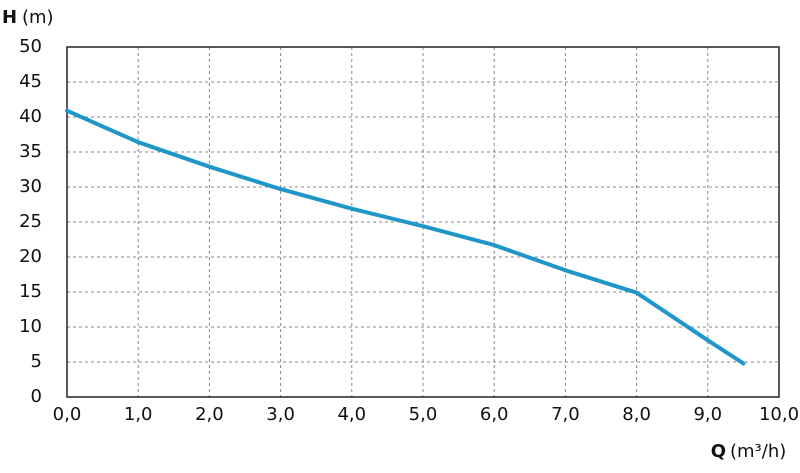 The width and height of the screenshot is (800, 473). What do you see at coordinates (209, 414) in the screenshot?
I see `x-tick-label: 2,0` at bounding box center [209, 414].